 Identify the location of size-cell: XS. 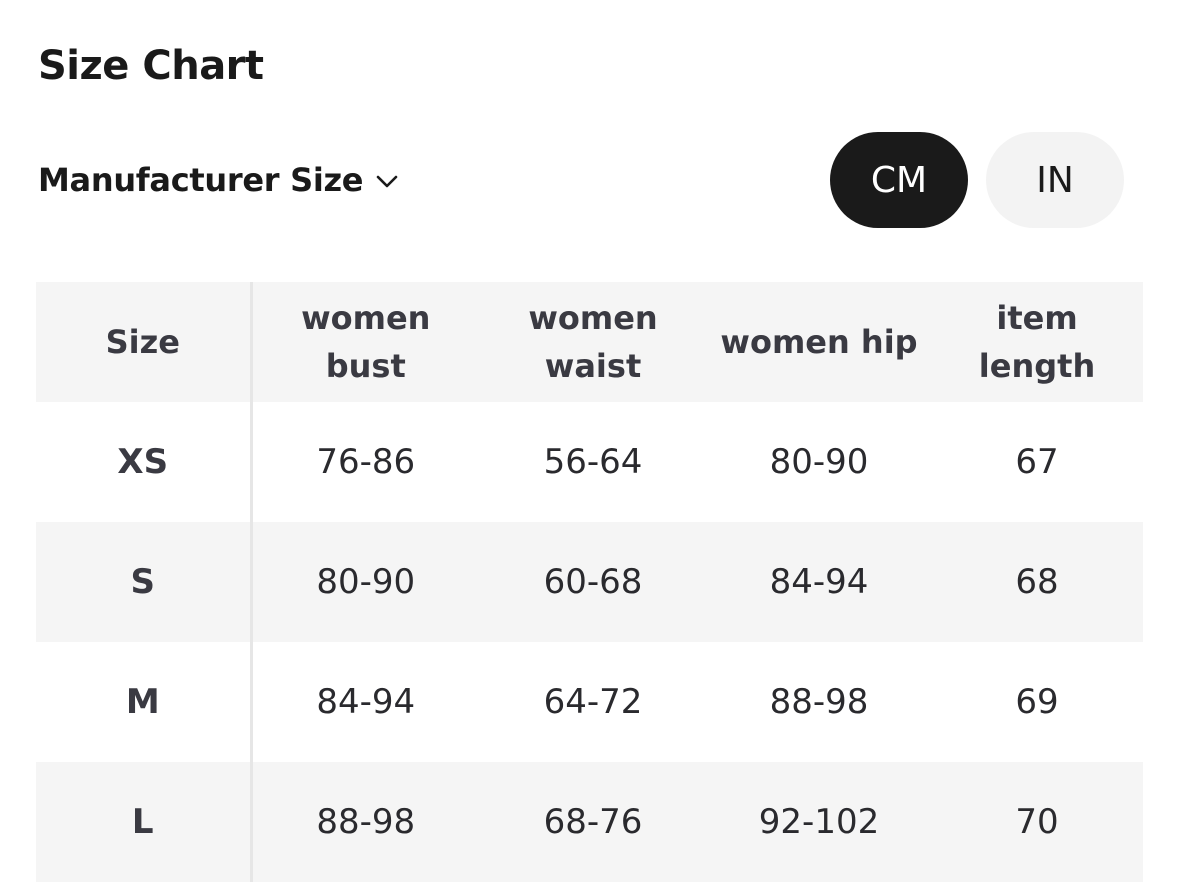
(144, 462).